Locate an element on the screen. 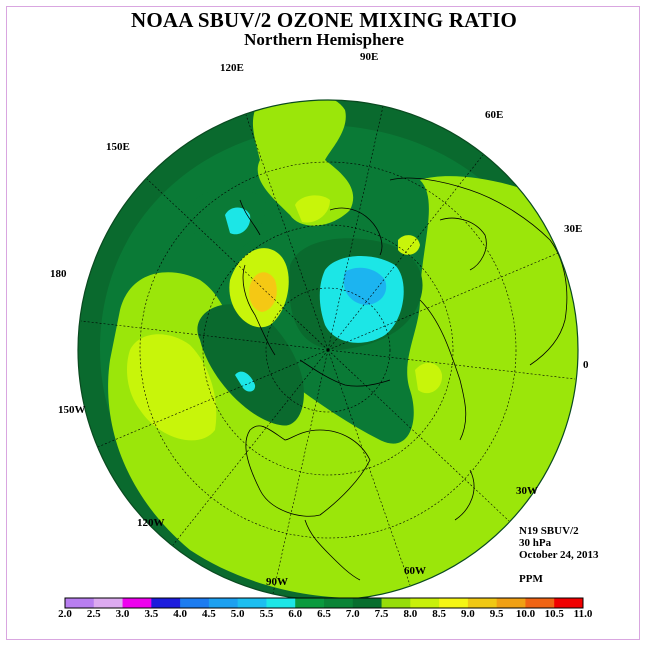  colorbar-tick-label: 6.5 is located at coordinates (324, 614).